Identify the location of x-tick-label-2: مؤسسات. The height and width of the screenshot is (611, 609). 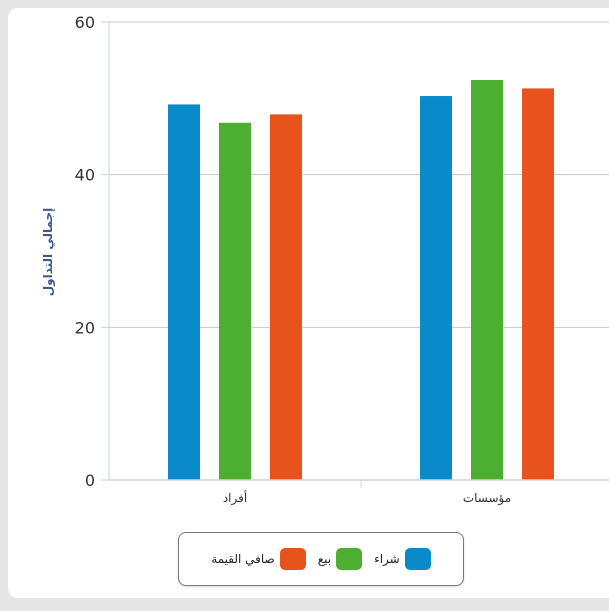
(487, 498).